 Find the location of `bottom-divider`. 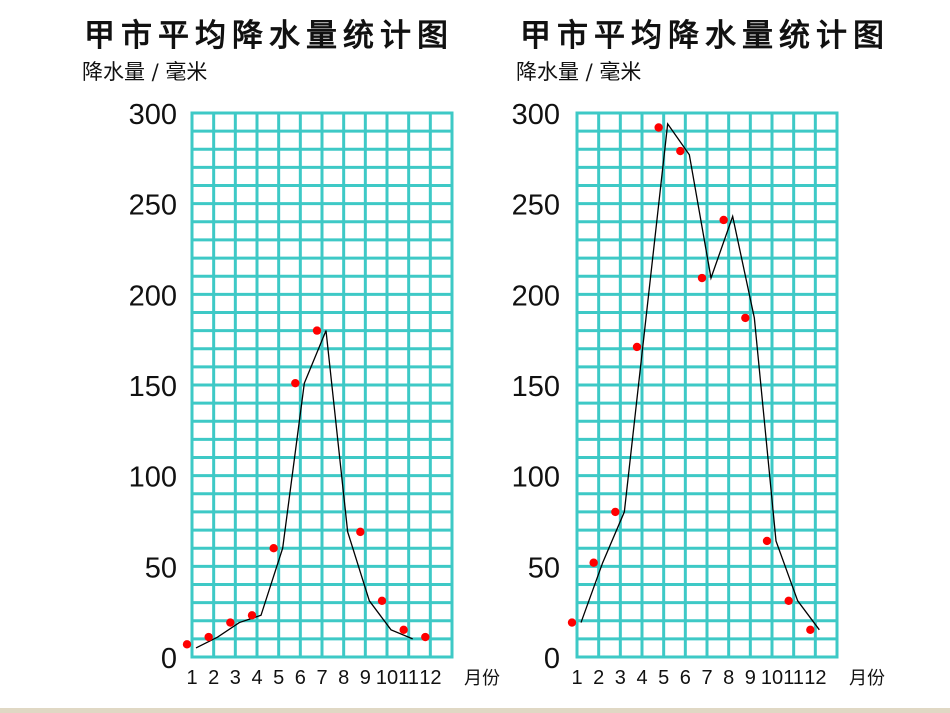

bottom-divider is located at coordinates (475, 710).